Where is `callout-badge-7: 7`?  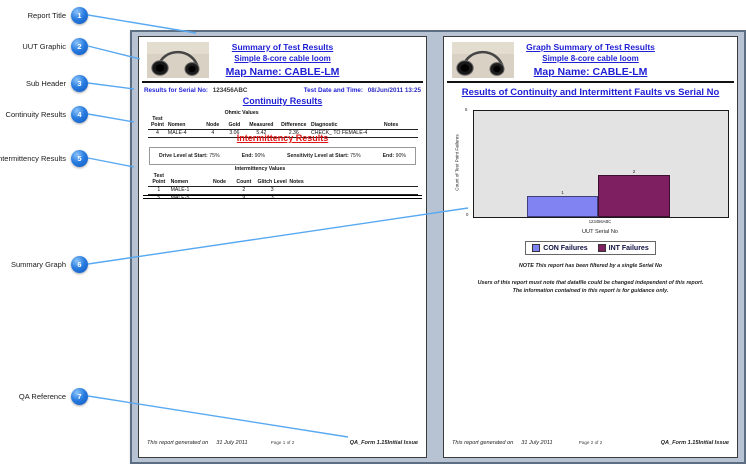
callout-badge-7: 7 is located at coordinates (79, 396).